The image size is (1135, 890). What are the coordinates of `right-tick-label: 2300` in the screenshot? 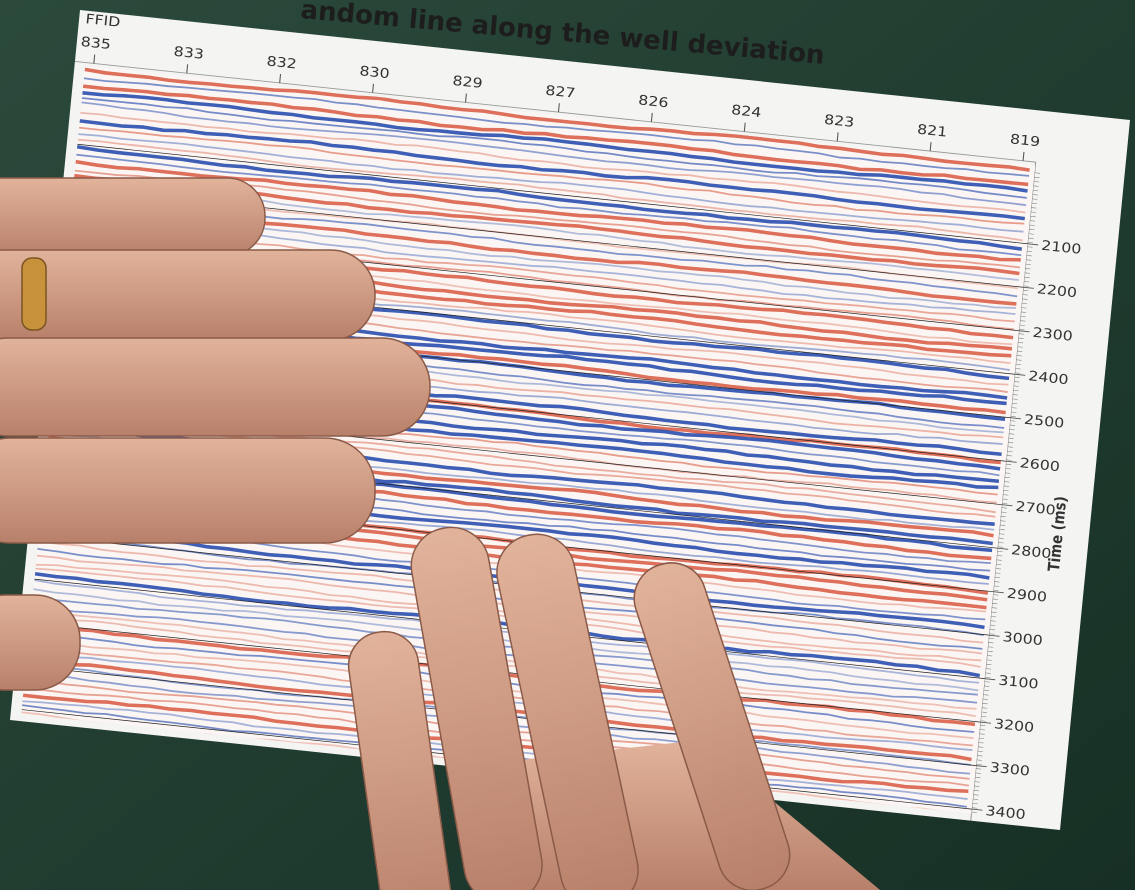 It's located at (1053, 335).